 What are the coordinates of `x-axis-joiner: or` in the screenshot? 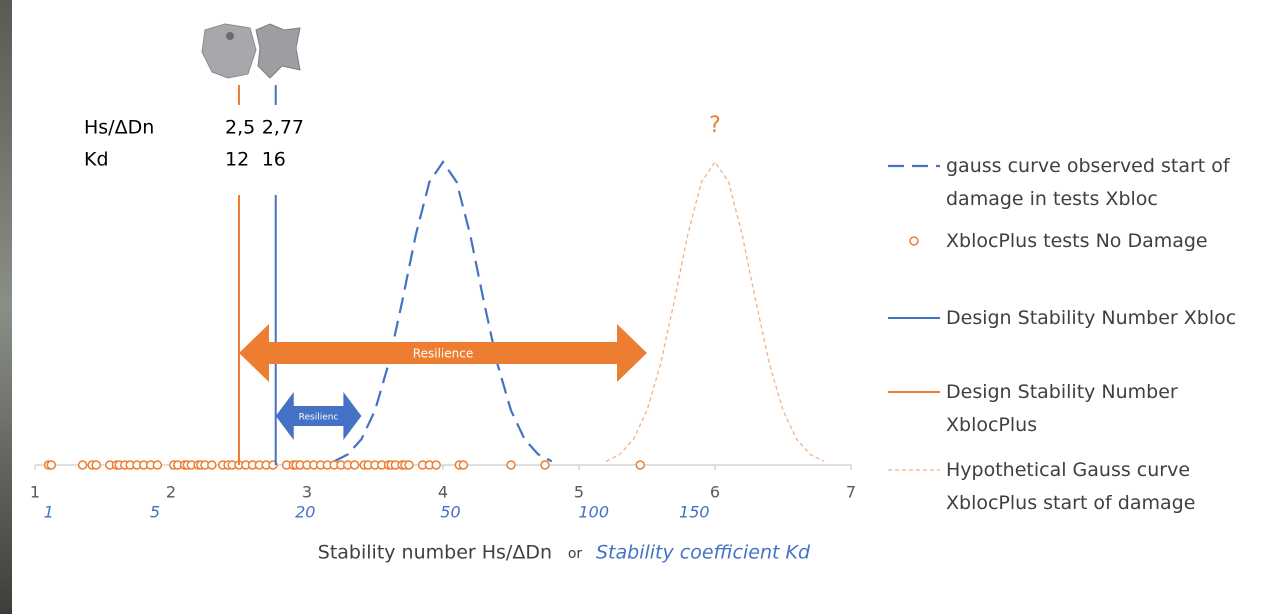 It's located at (575, 554).